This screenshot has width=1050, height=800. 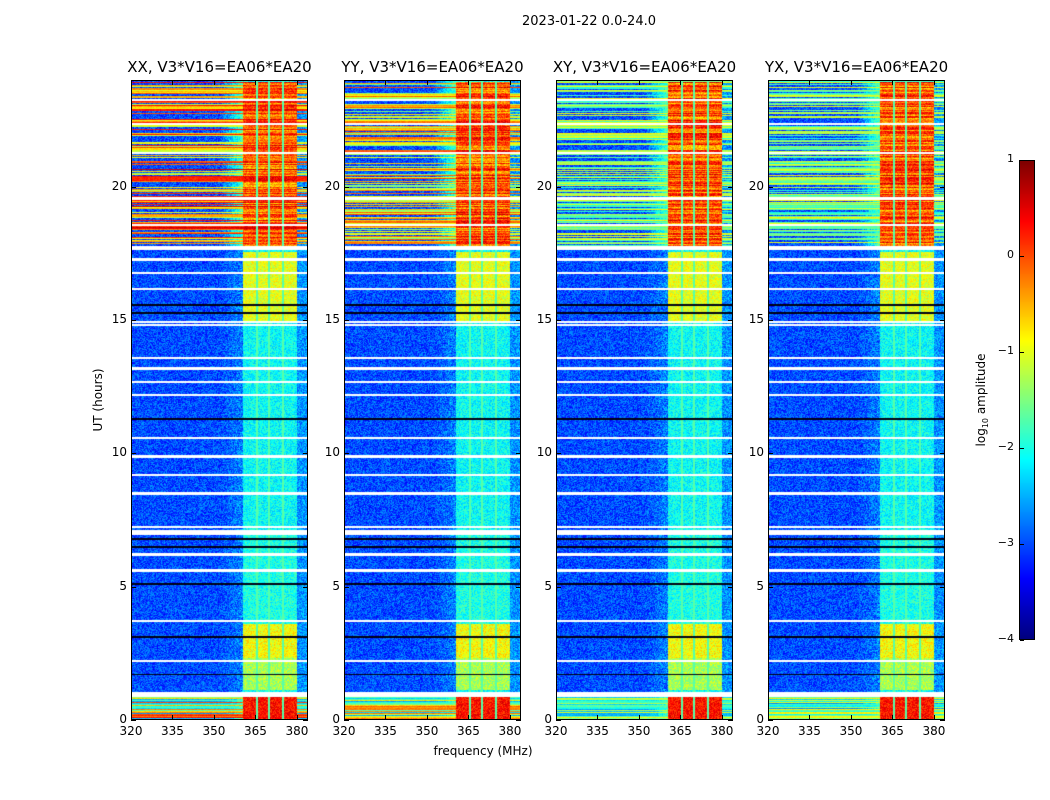 What do you see at coordinates (980, 437) in the screenshot?
I see `colorbar-label-log: log` at bounding box center [980, 437].